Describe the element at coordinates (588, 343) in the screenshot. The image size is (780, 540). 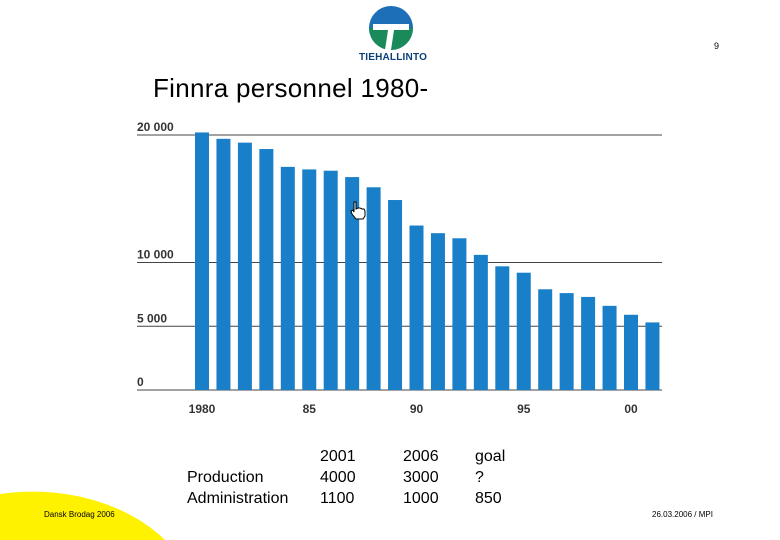
I see `bar-1998` at that location.